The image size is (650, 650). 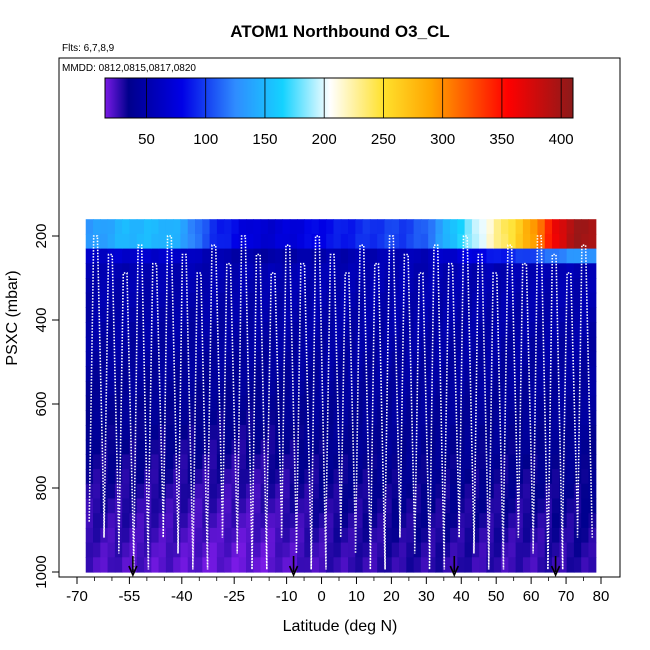 I want to click on x-tick-label: 60, so click(x=531, y=596).